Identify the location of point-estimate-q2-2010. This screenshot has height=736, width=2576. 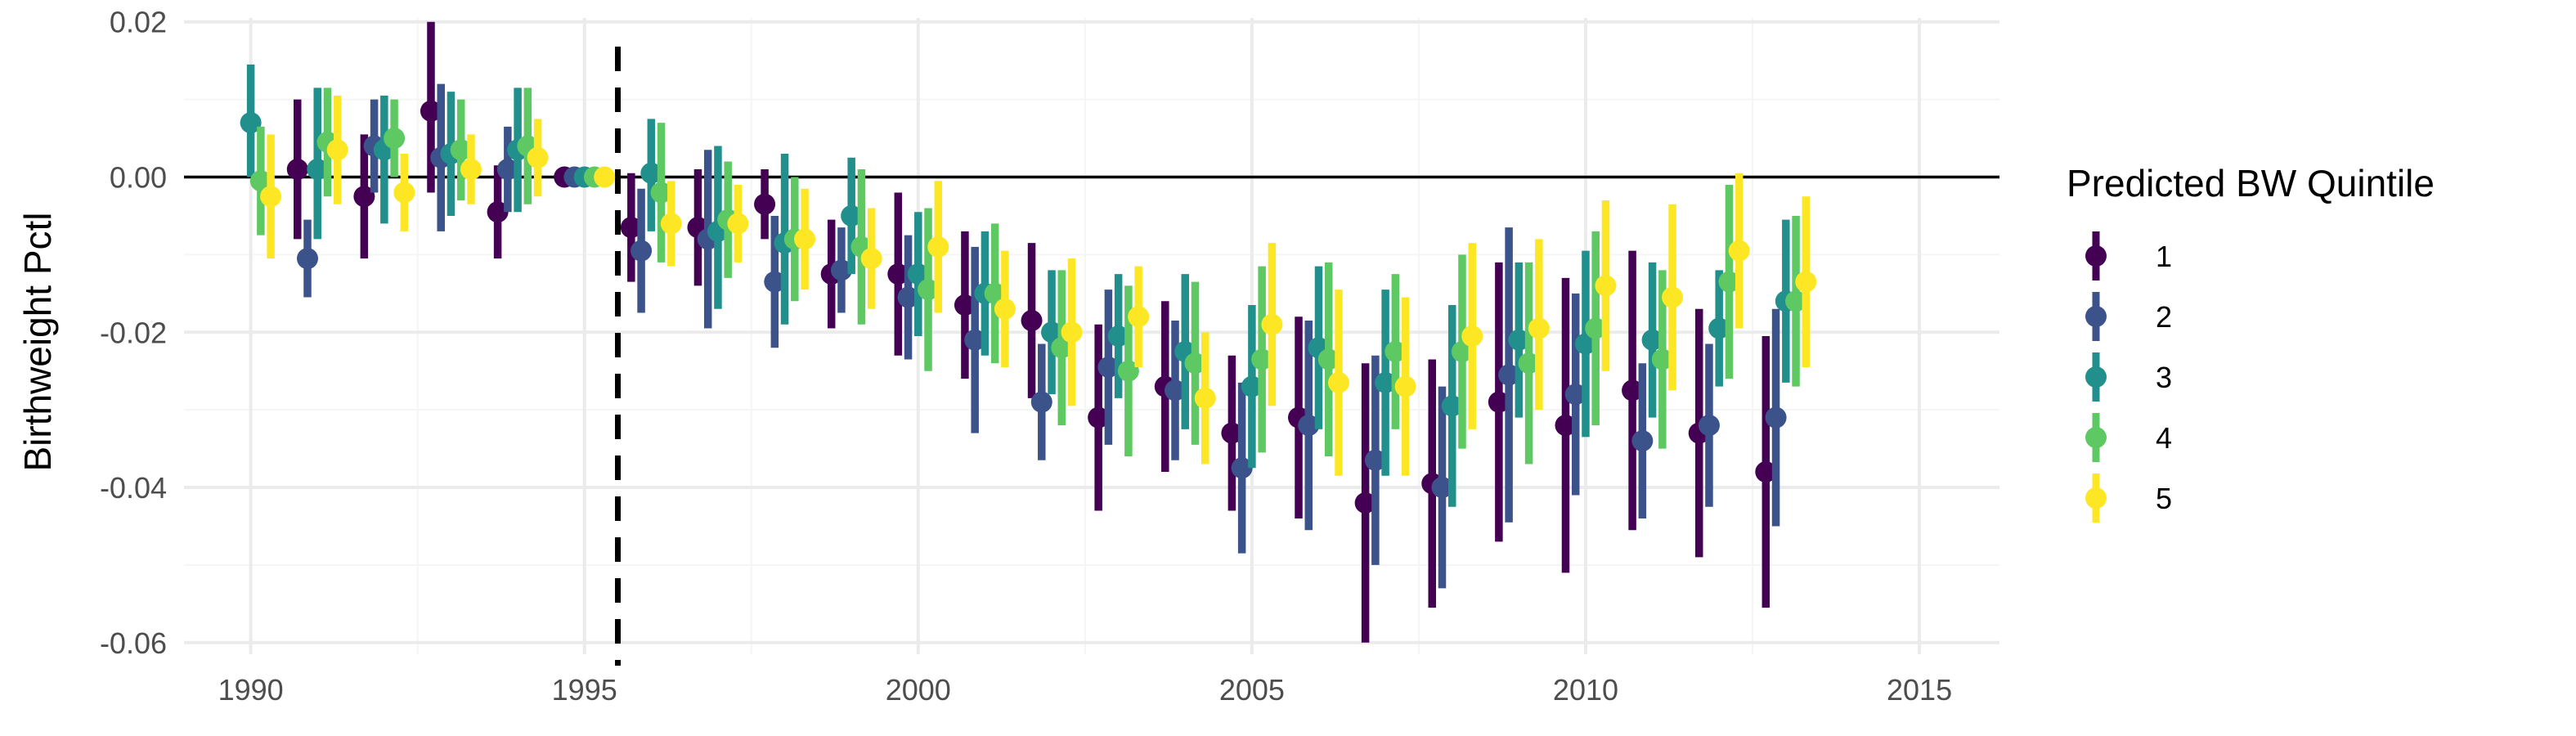
(1575, 395).